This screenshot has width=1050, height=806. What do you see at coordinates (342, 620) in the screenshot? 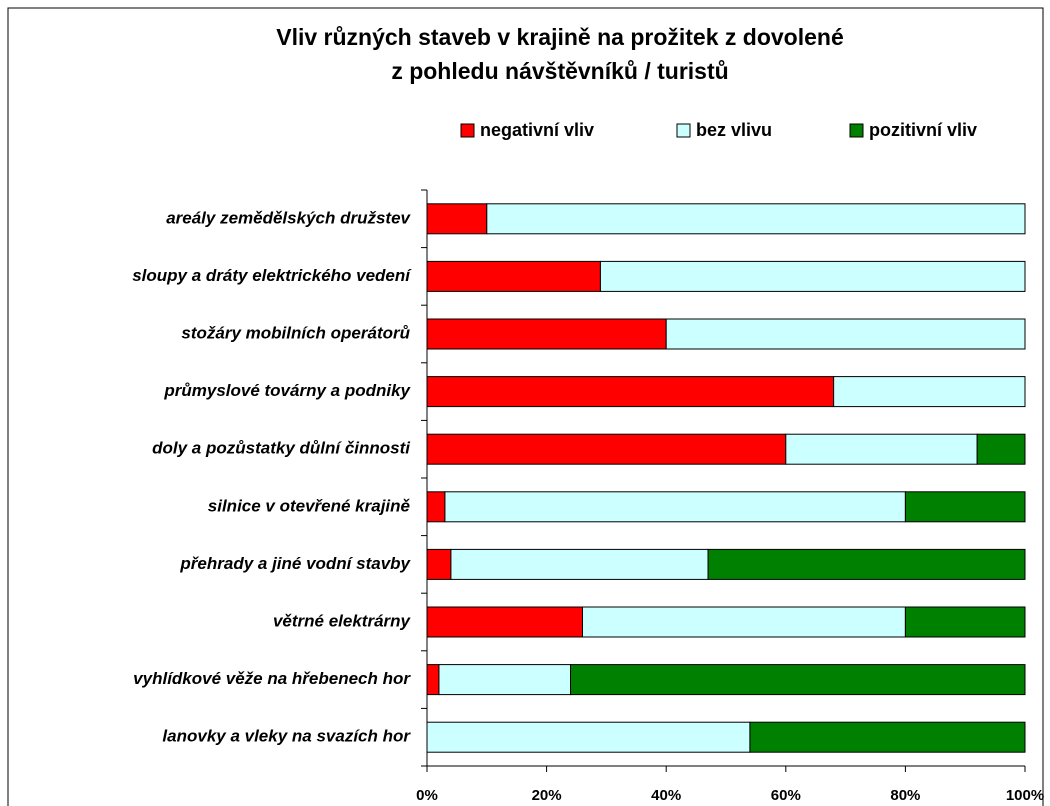
I see `y-tick-label: větrné elektrárny` at bounding box center [342, 620].